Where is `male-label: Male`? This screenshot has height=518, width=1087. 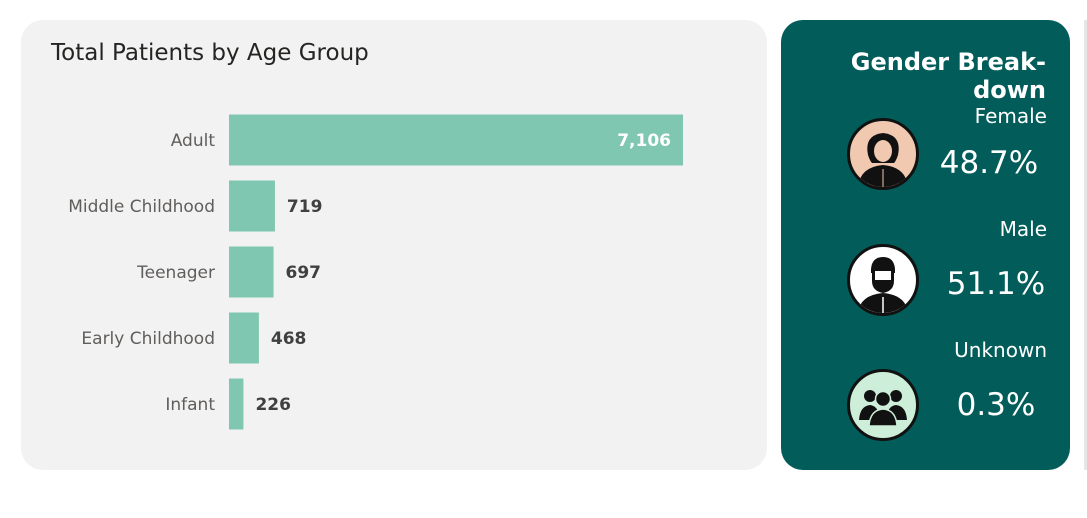
male-label: Male is located at coordinates (1023, 229).